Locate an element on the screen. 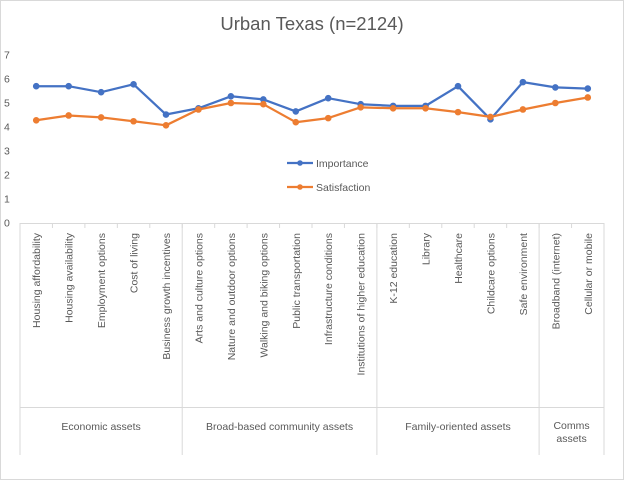  y-tick-label: 2 is located at coordinates (7, 176).